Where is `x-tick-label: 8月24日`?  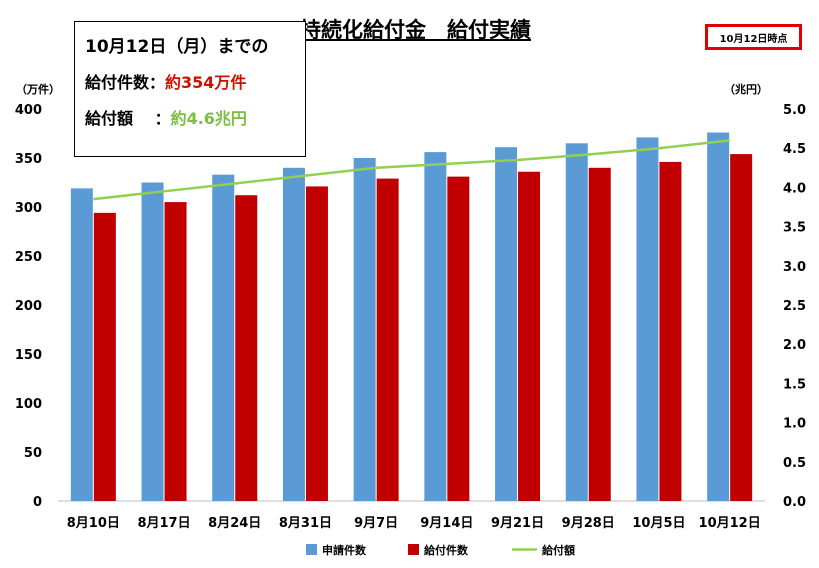
x-tick-label: 8月24日 is located at coordinates (234, 523).